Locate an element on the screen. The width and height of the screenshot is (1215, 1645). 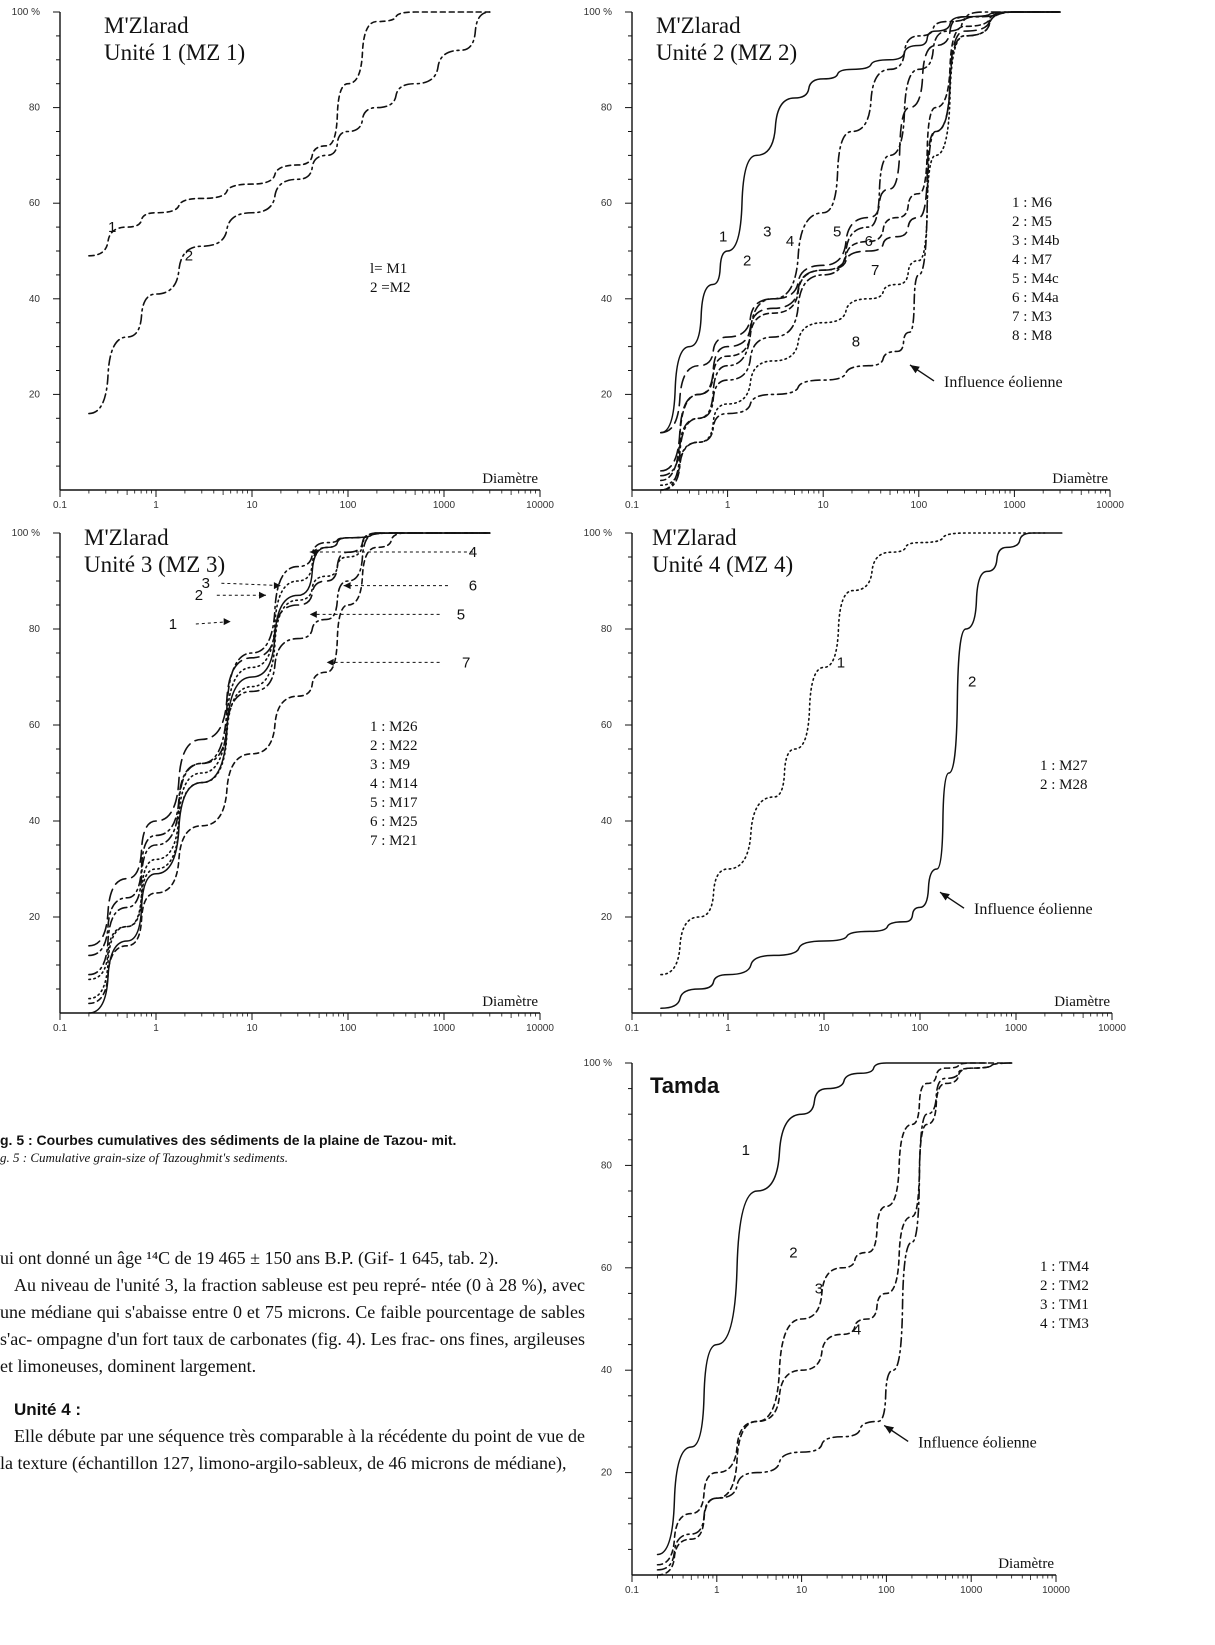
x-tick-label: 0.1 is located at coordinates (632, 1028).